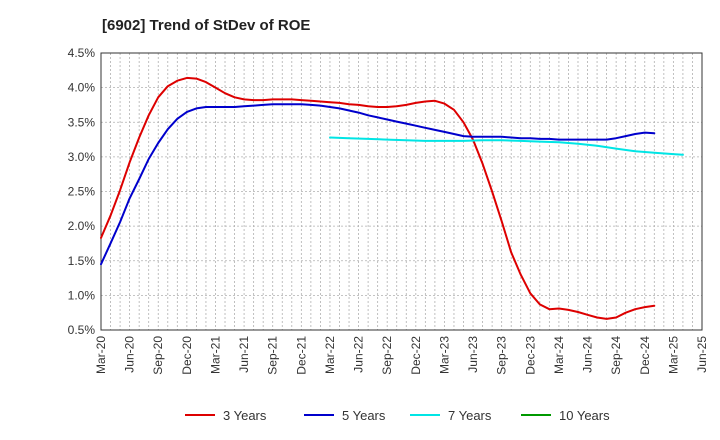 The image size is (720, 440). I want to click on x-tick-label: Mar-24, so click(559, 355).